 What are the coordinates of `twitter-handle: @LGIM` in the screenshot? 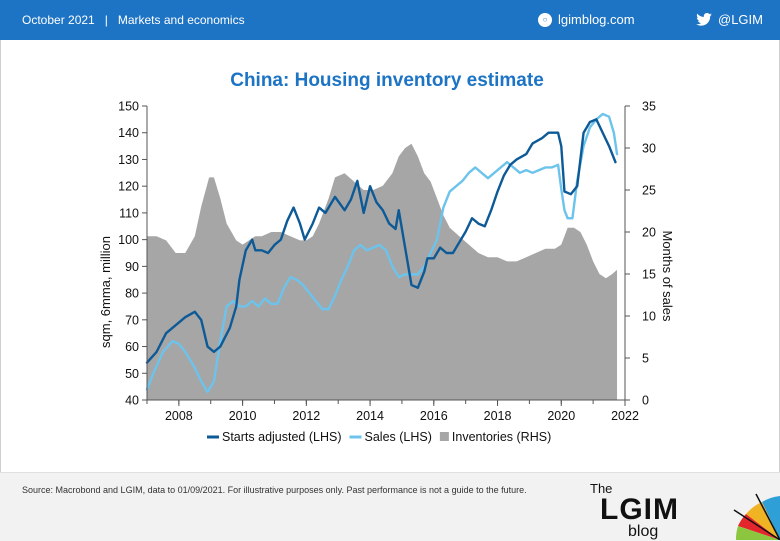 It's located at (740, 19).